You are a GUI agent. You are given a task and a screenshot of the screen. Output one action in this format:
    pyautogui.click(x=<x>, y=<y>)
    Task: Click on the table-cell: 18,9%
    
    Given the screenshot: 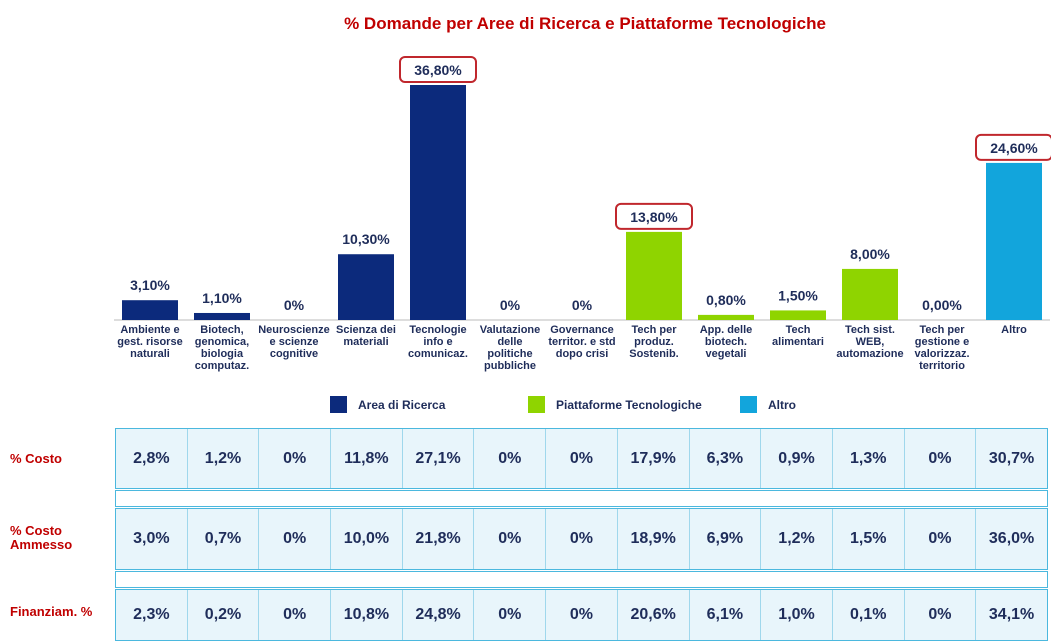 What is the action you would take?
    pyautogui.click(x=654, y=539)
    